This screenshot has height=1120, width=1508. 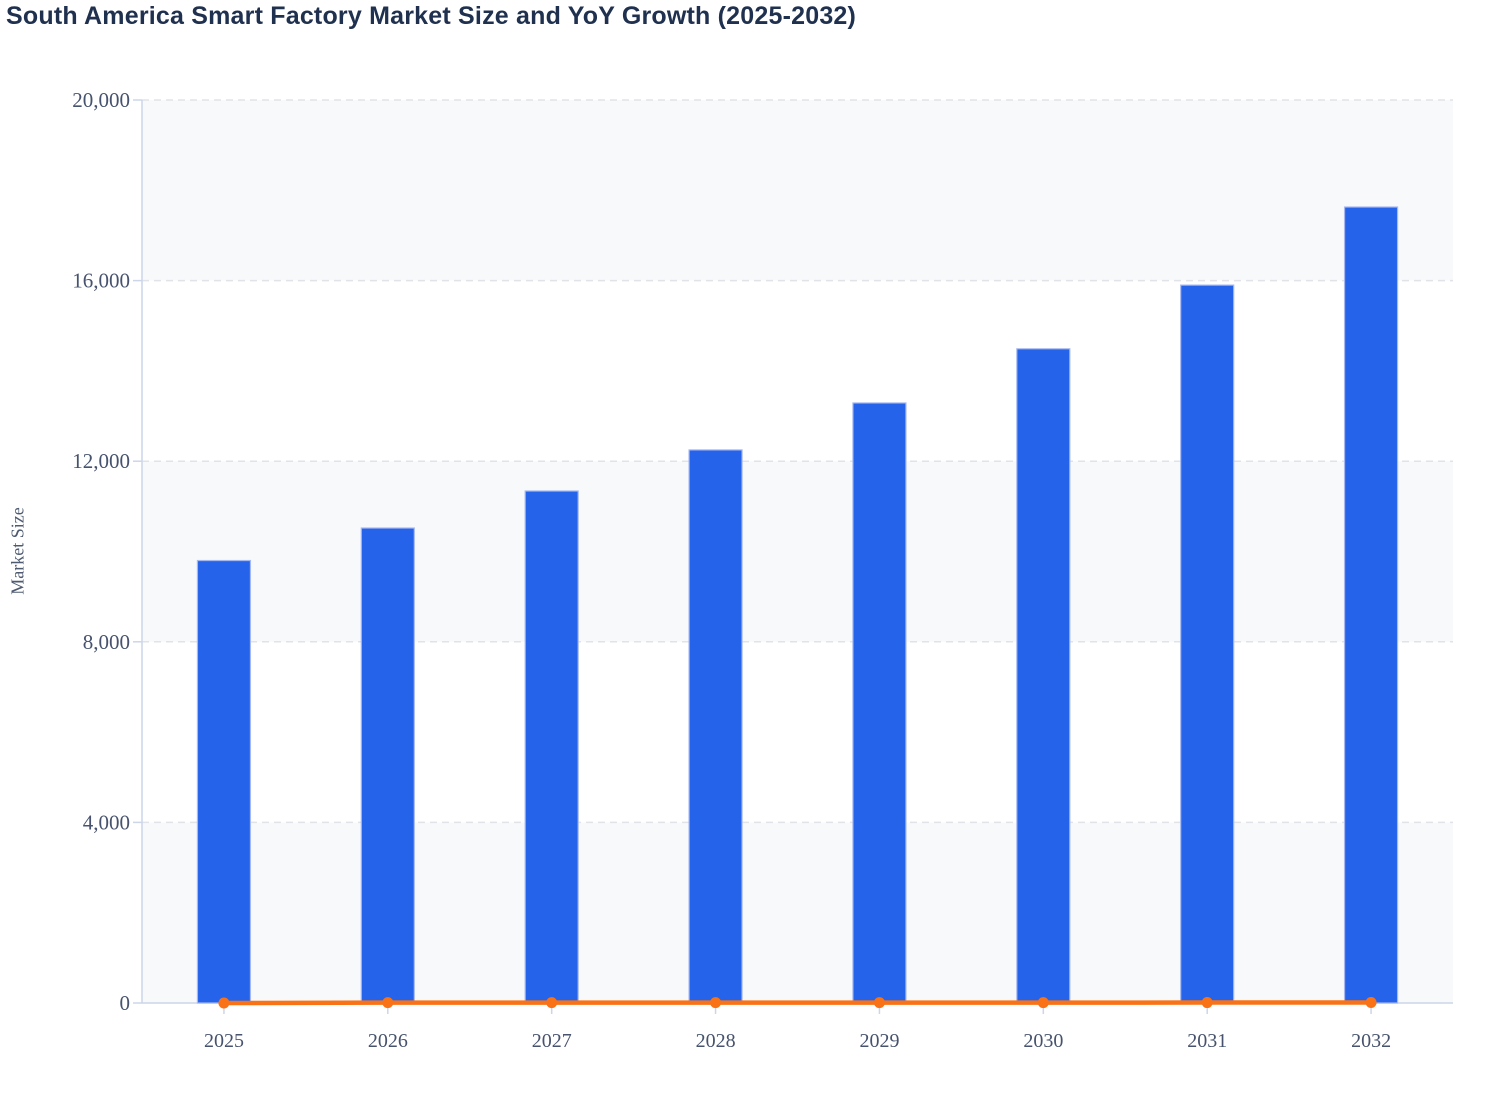 I want to click on bar-2027, so click(x=551, y=747).